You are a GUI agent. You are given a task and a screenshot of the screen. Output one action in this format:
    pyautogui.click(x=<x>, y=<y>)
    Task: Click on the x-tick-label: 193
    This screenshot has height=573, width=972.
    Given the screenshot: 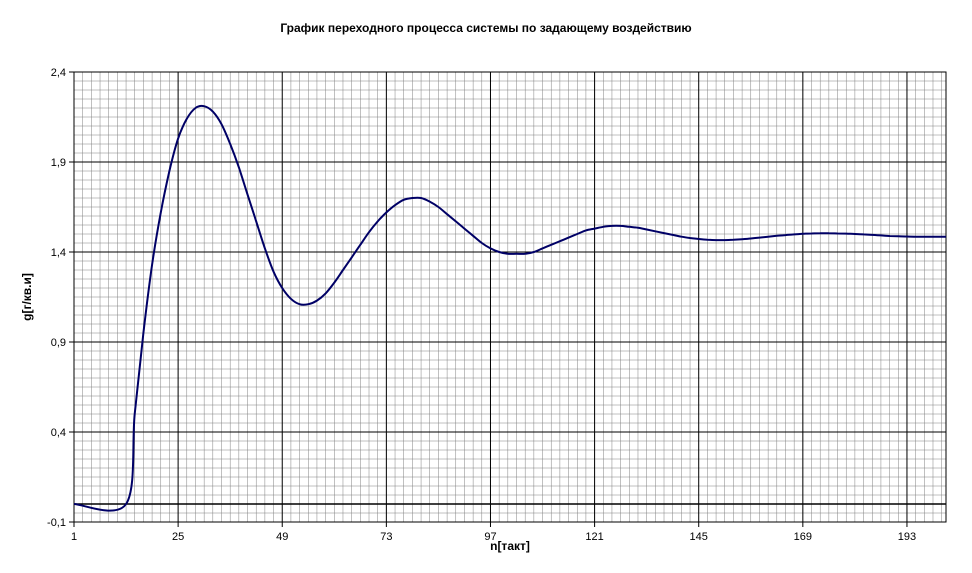 What is the action you would take?
    pyautogui.click(x=907, y=537)
    